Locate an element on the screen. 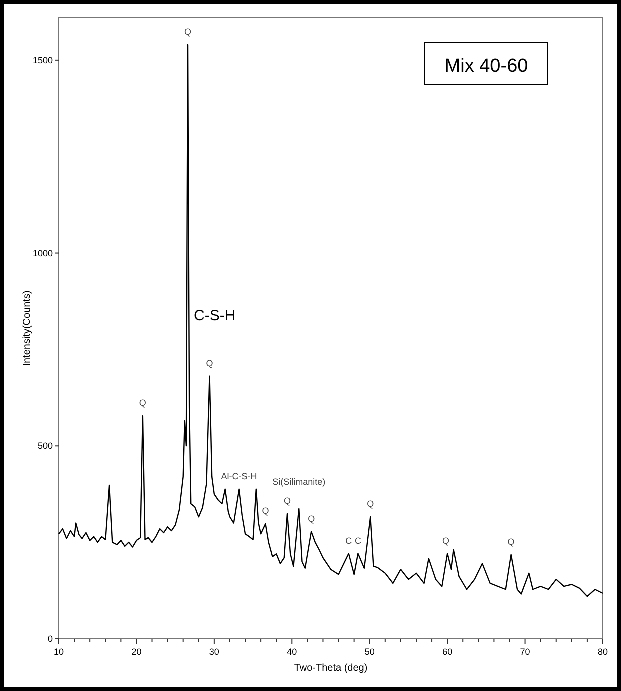  x-tick-label: 80 is located at coordinates (603, 652).